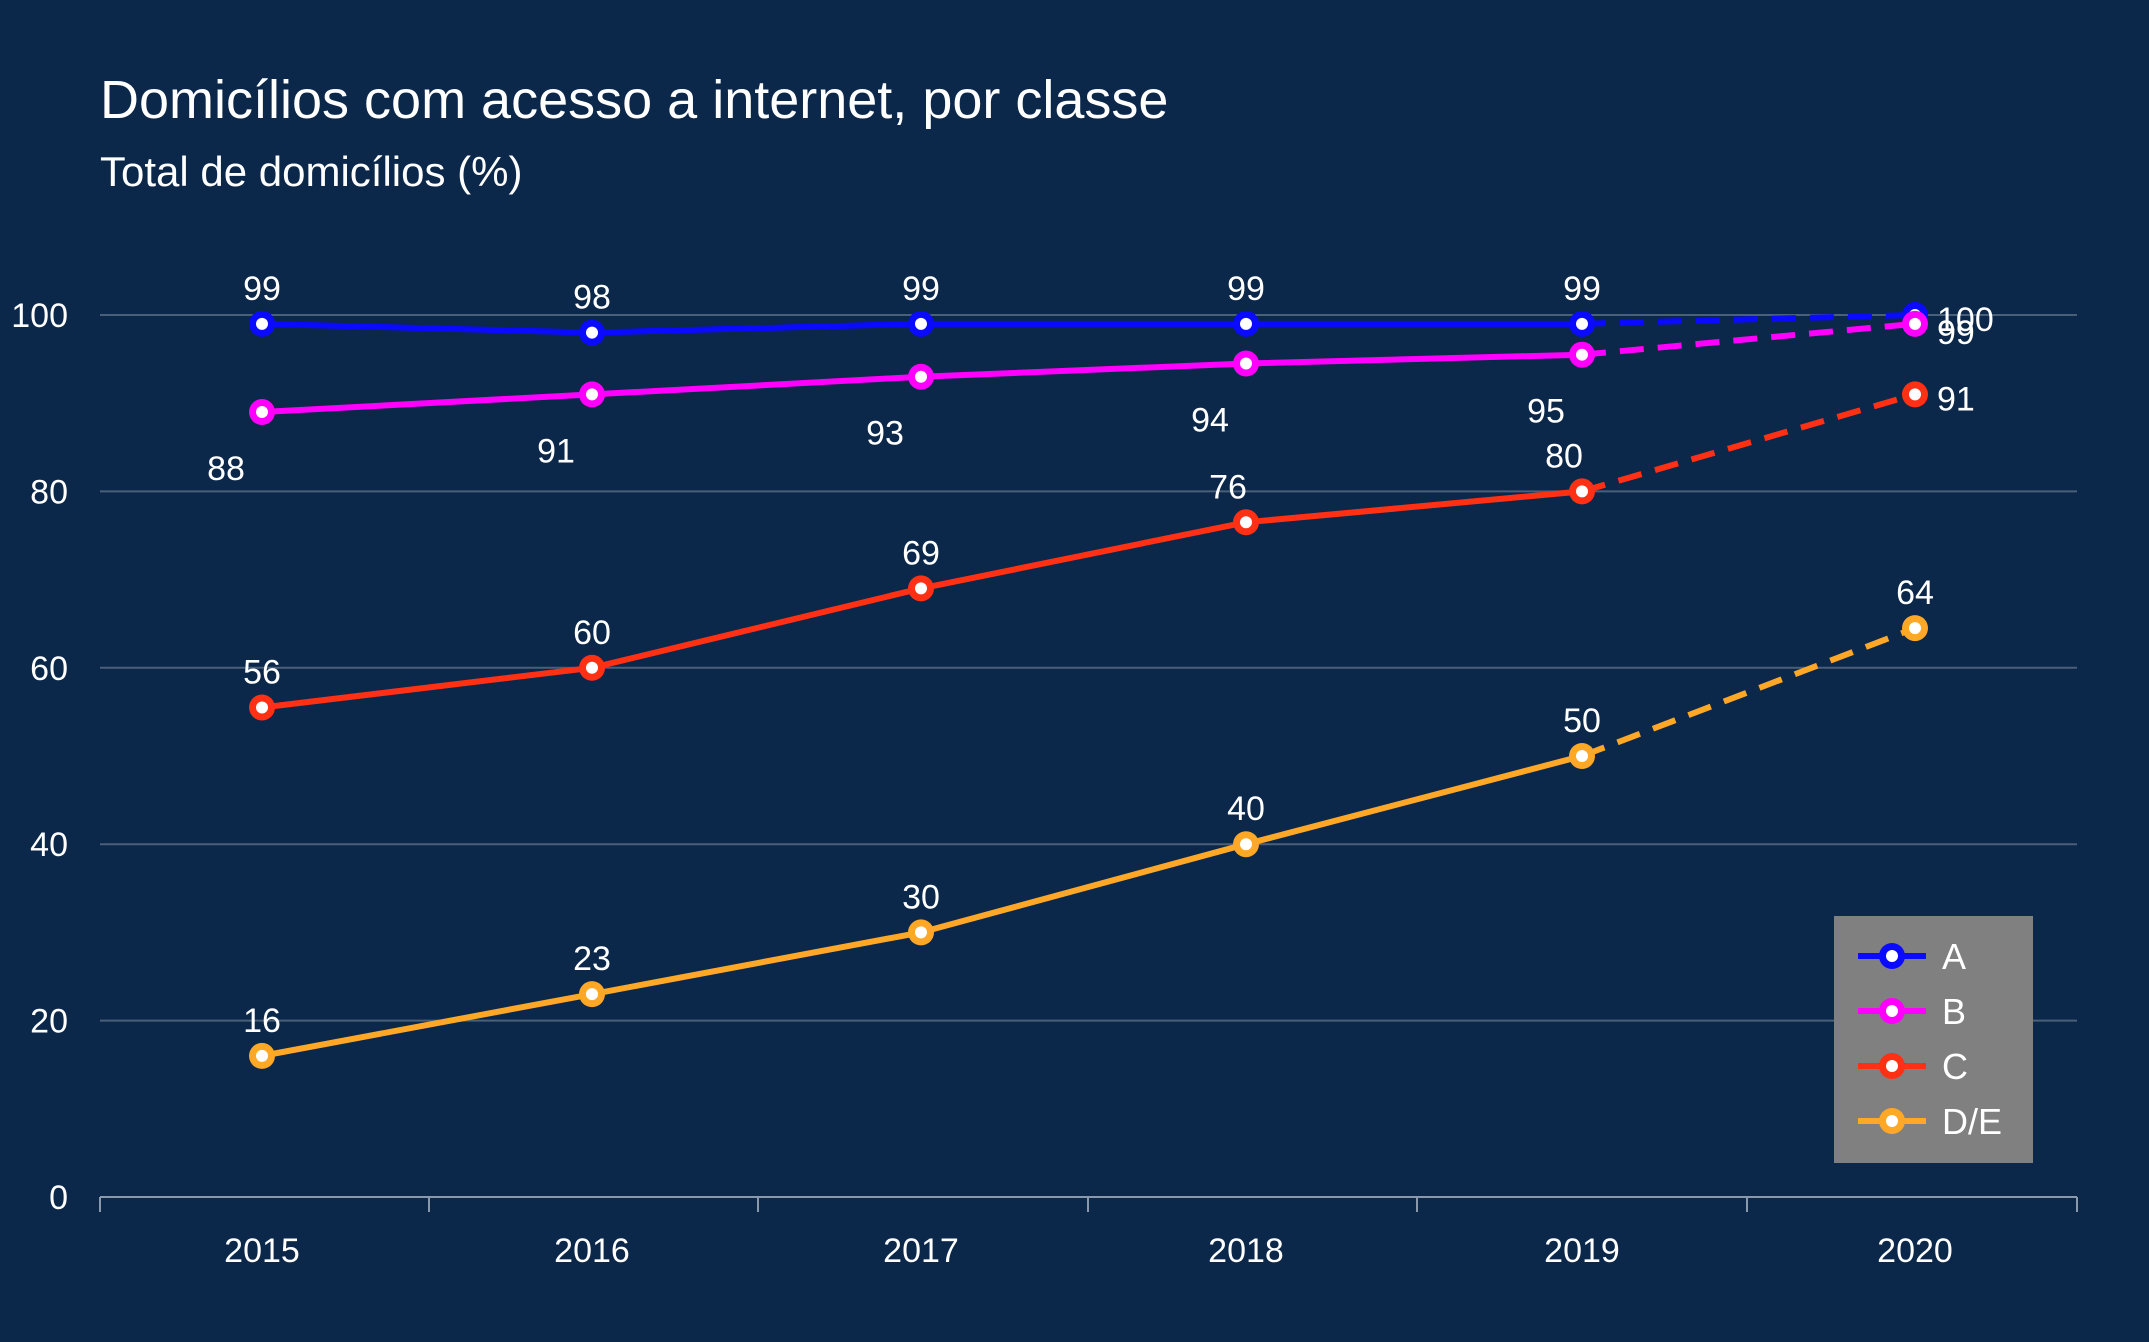  I want to click on legend-label: D/E, so click(1972, 1121).